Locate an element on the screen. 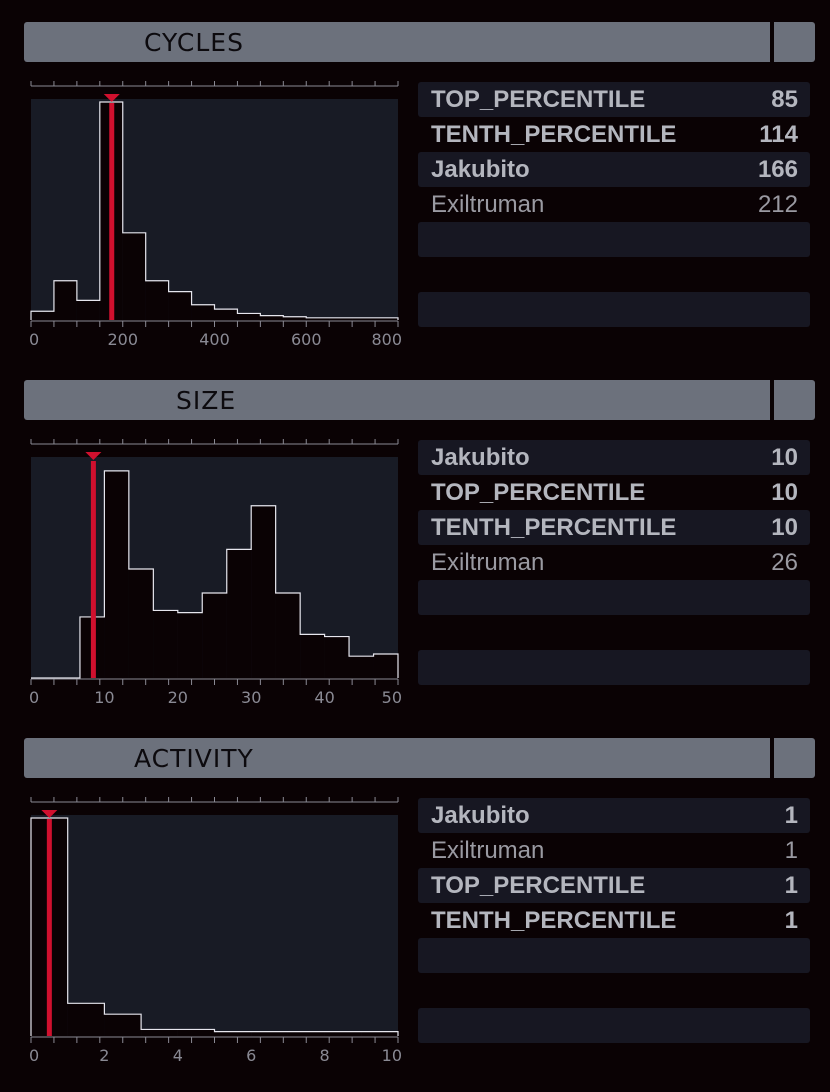 This screenshot has width=830, height=1092. leaderboard-row: TENTH_PERCENTILE 10 is located at coordinates (614, 527).